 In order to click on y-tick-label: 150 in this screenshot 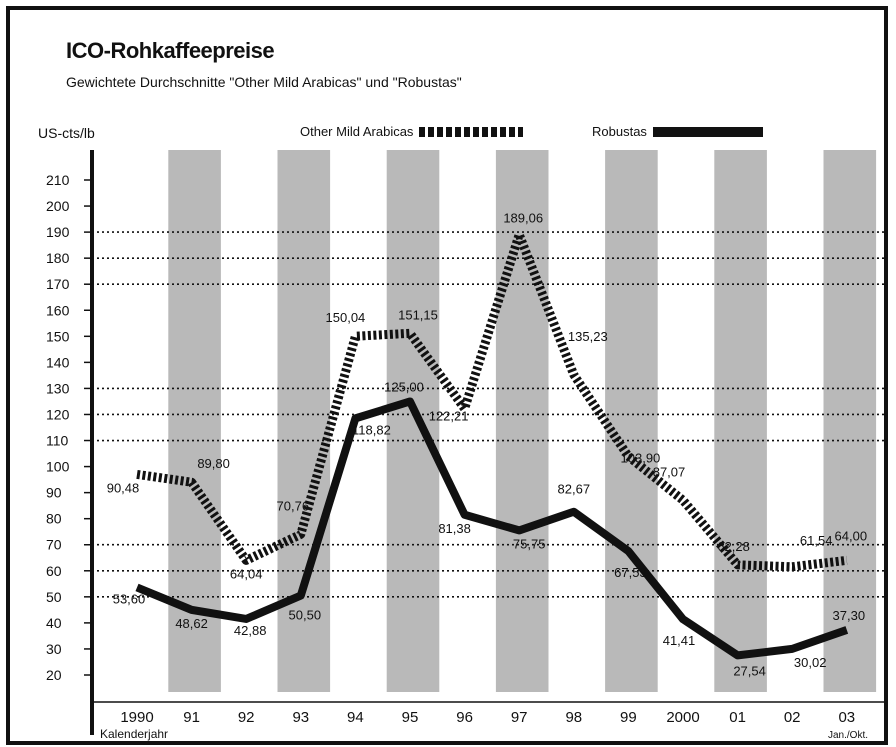, I will do `click(58, 336)`.